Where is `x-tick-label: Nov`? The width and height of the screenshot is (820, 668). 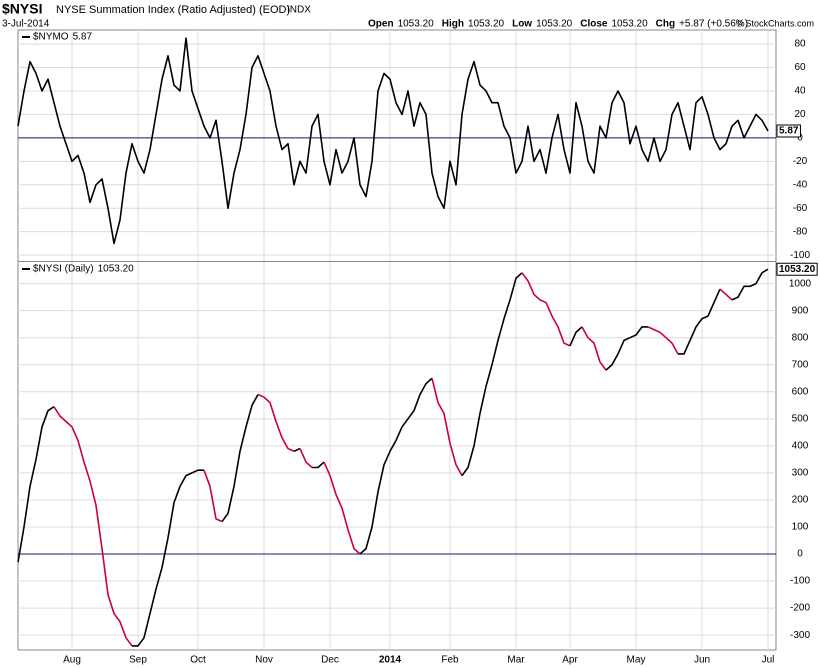 x-tick-label: Nov is located at coordinates (264, 660).